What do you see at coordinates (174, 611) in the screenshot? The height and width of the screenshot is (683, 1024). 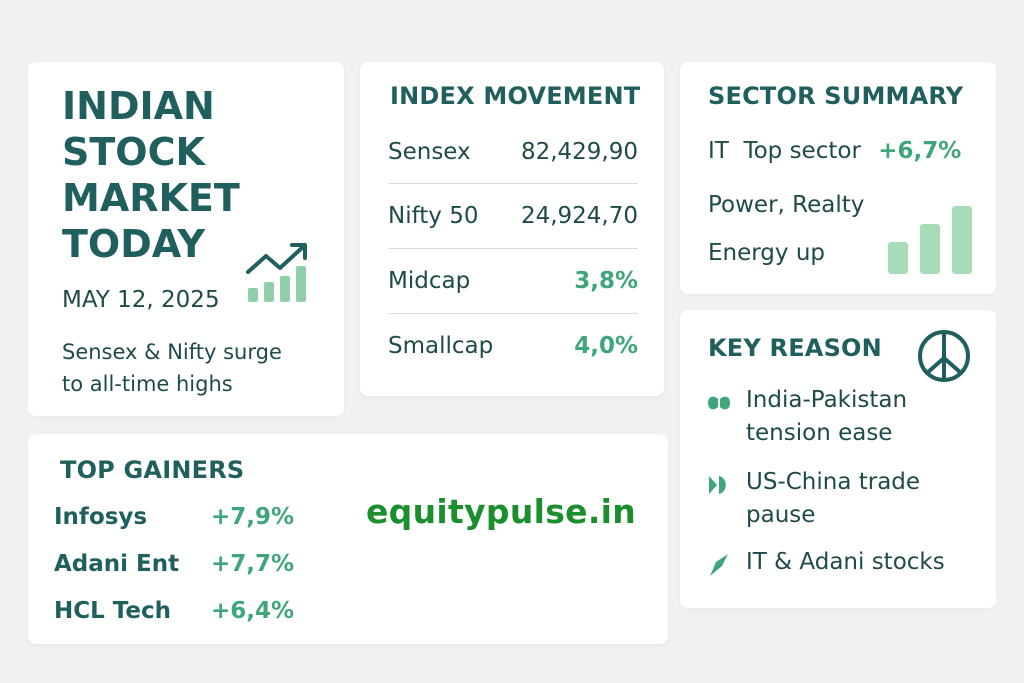 I see `gainer-row: HCL Tech +6,4%` at bounding box center [174, 611].